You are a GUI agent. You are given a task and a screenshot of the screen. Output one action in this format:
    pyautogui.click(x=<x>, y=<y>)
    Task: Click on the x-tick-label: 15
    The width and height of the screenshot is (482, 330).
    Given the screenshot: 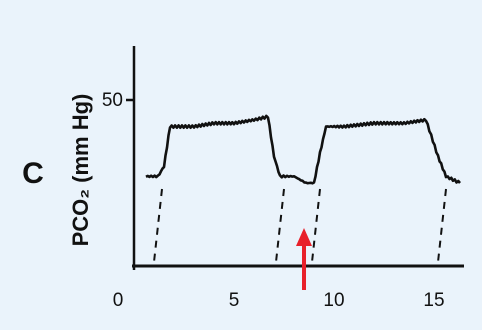 What is the action you would take?
    pyautogui.click(x=433, y=300)
    